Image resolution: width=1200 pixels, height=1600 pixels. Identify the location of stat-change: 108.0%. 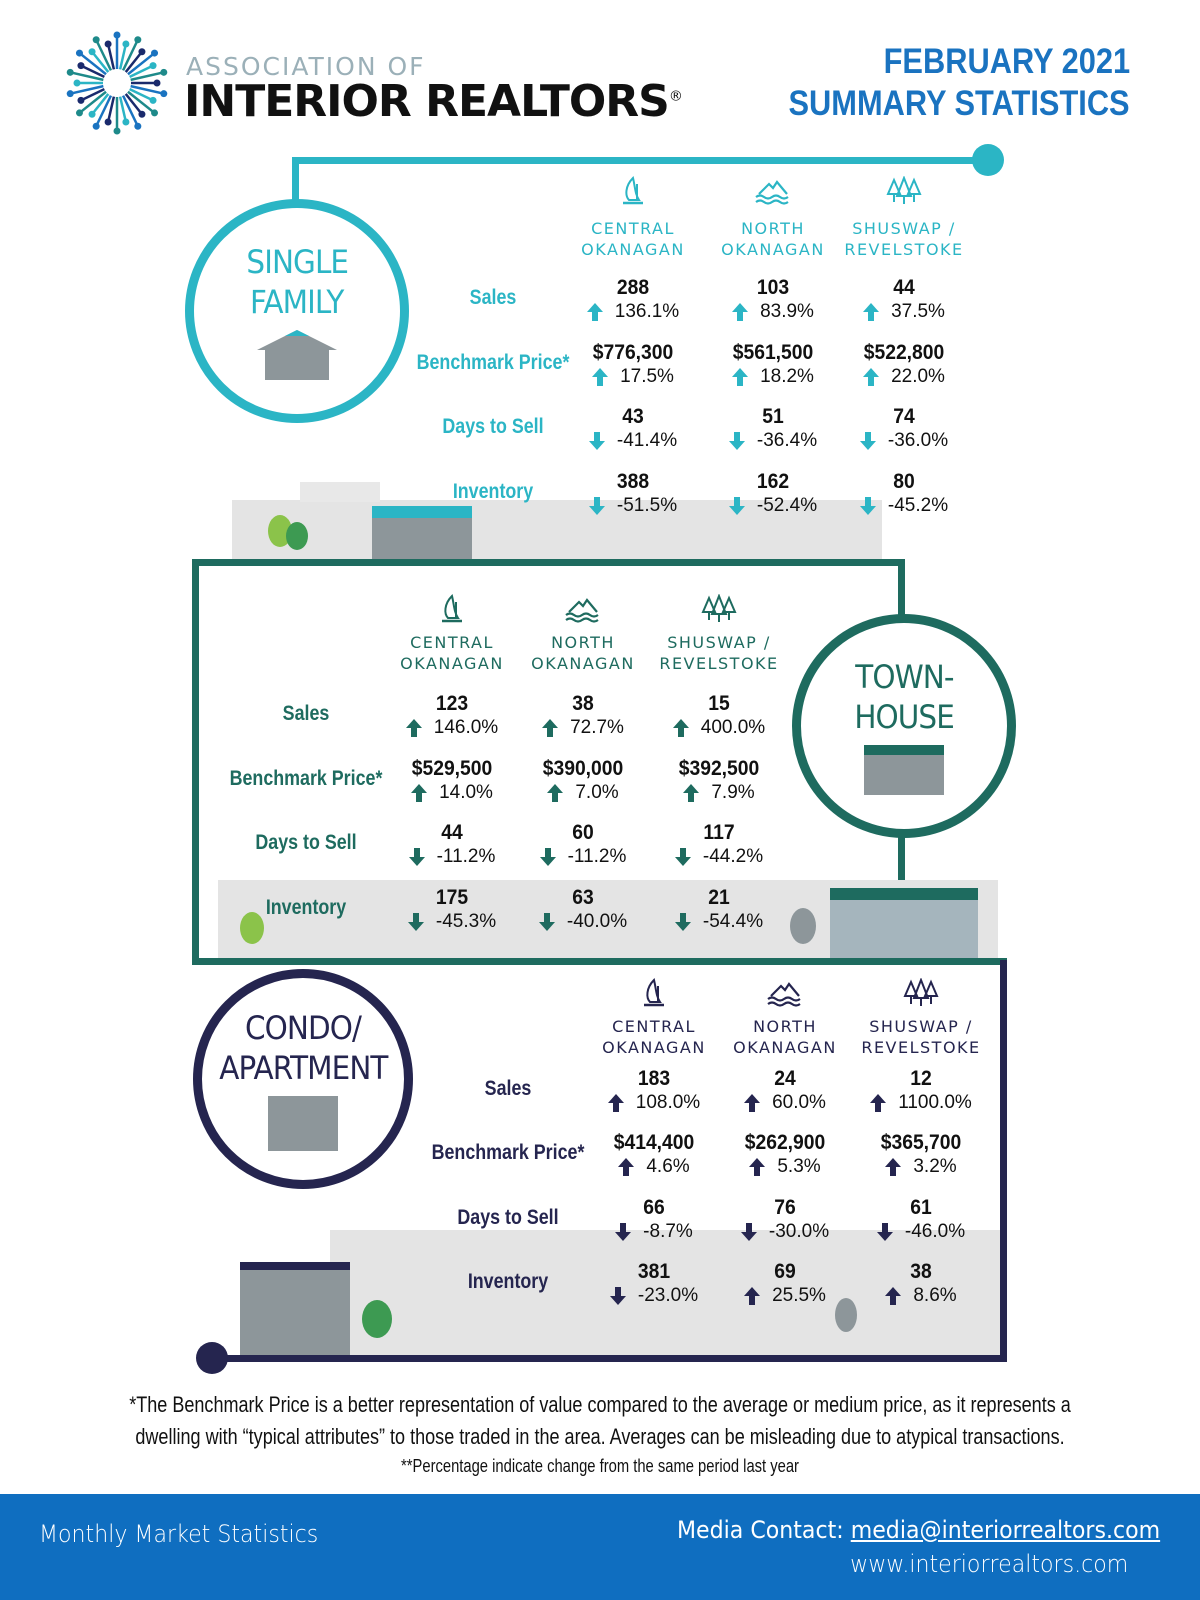
(654, 1103).